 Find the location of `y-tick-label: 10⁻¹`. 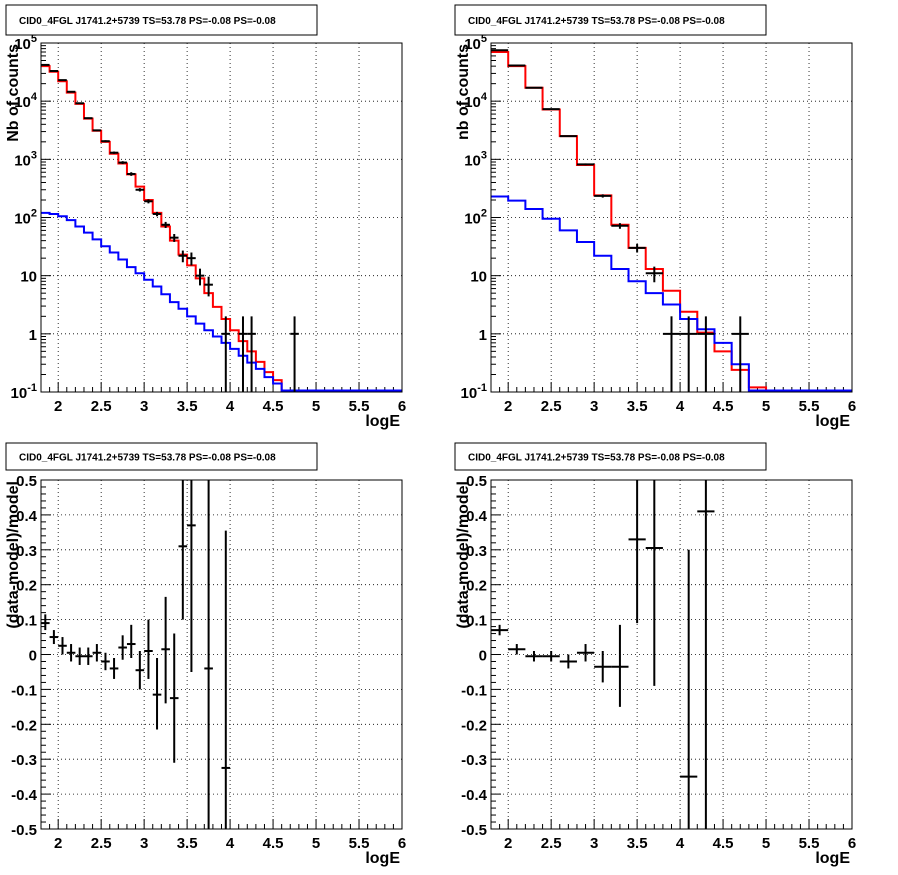

y-tick-label: 10⁻¹ is located at coordinates (24, 392).